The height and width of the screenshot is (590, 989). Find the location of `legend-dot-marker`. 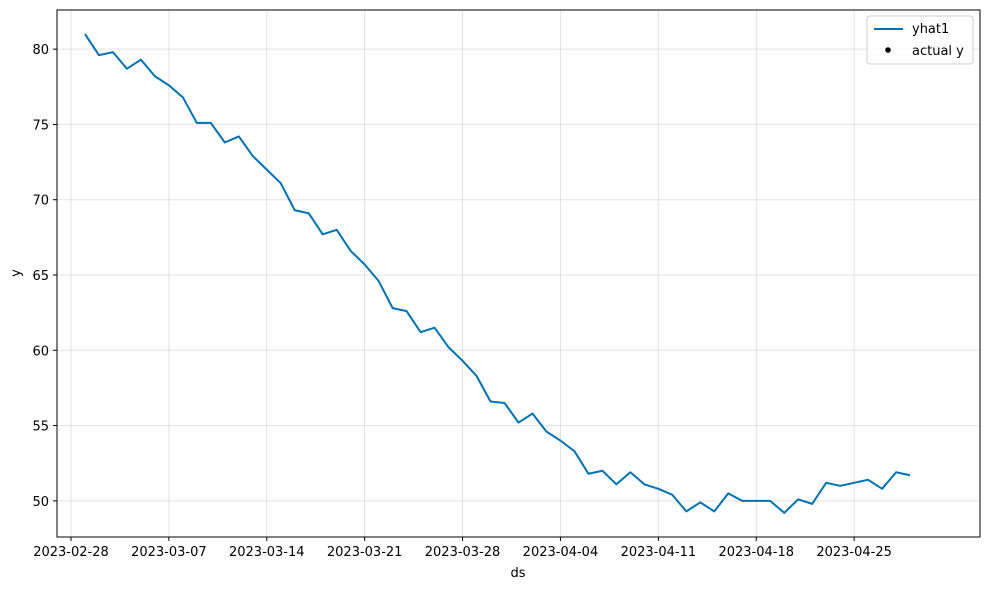

legend-dot-marker is located at coordinates (888, 50).